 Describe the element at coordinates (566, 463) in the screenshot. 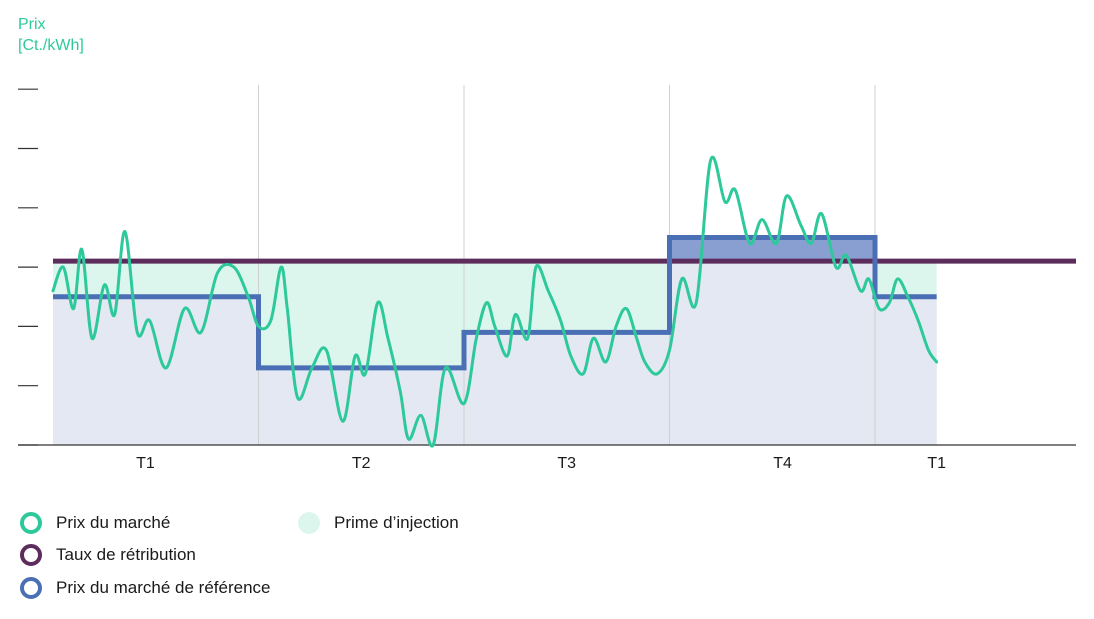

I see `x-tick-label: T3` at that location.